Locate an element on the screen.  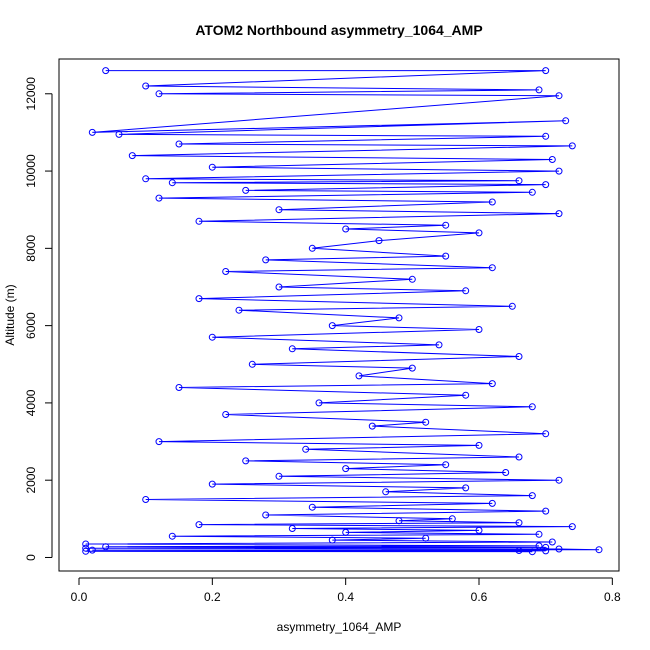
y-tick-label: 0 is located at coordinates (31, 557).